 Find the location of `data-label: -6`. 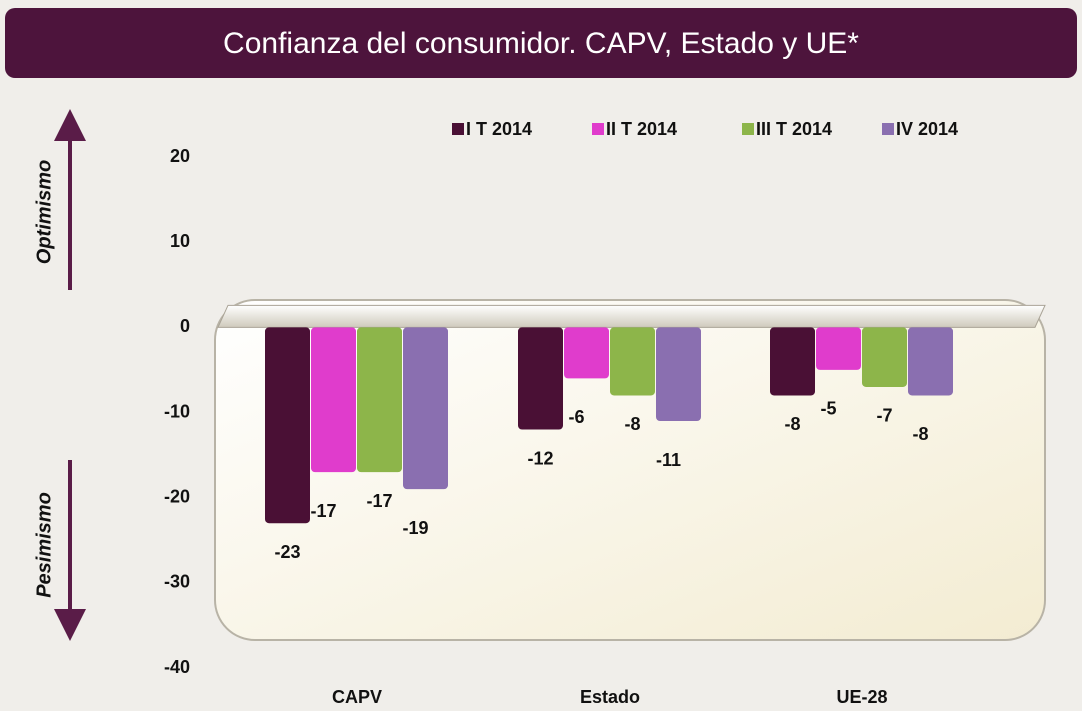

data-label: -6 is located at coordinates (576, 417).